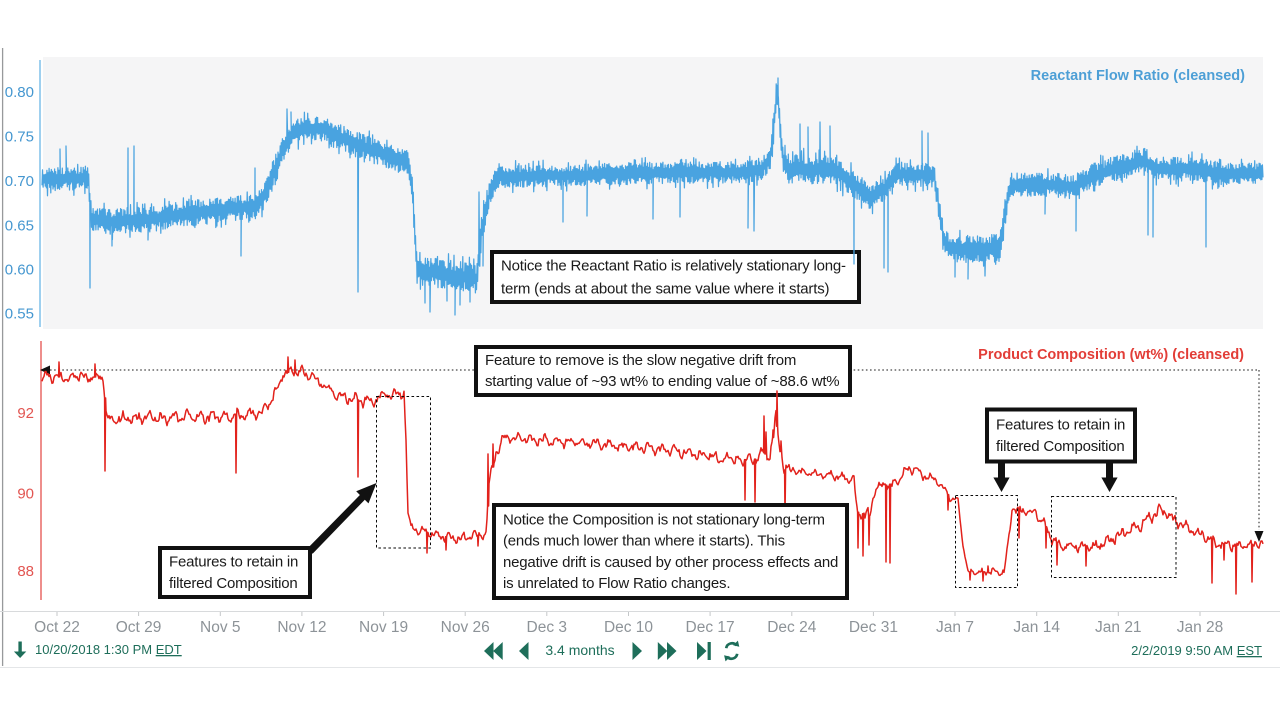  What do you see at coordinates (301, 627) in the screenshot?
I see `svg-text: Nov 12` at bounding box center [301, 627].